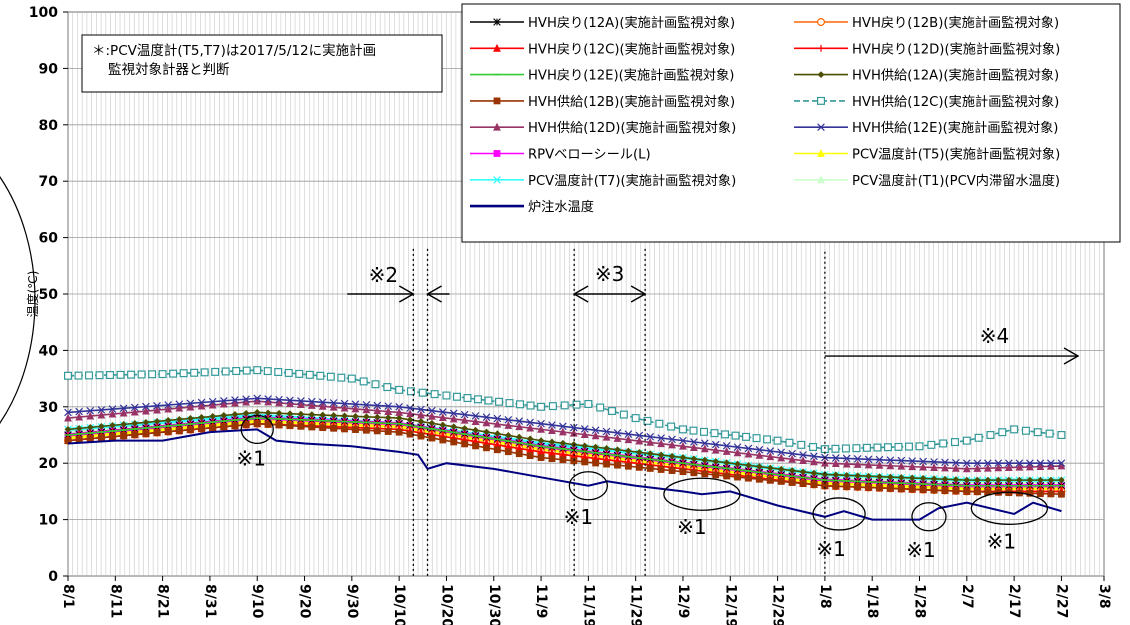  I want to click on y-tick-label: 60, so click(49, 239).